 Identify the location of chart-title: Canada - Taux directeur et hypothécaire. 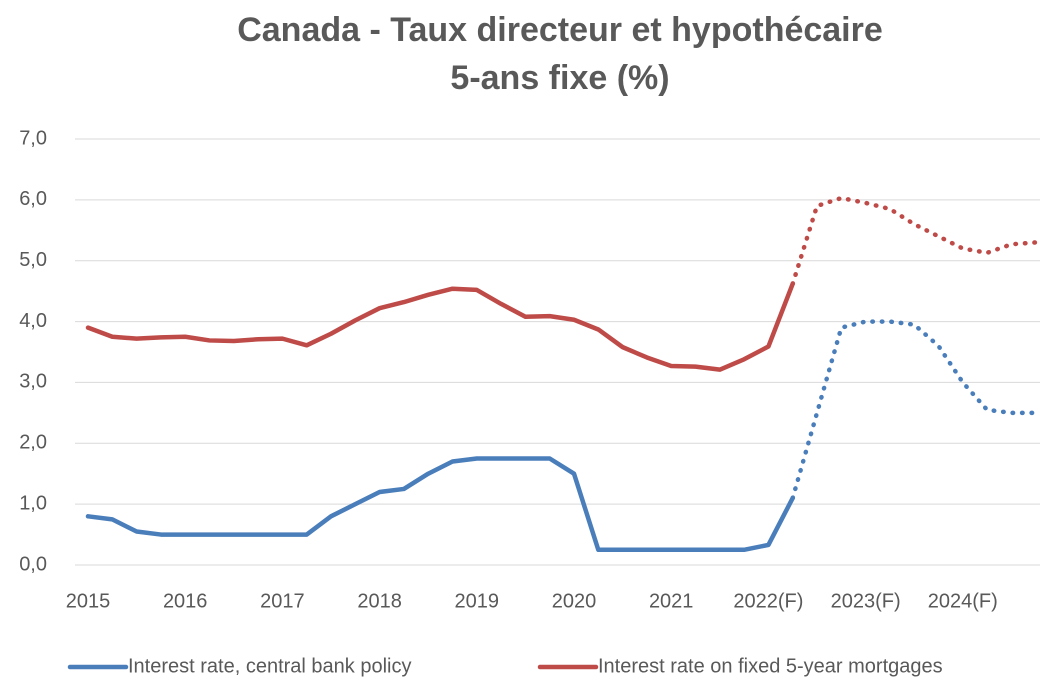
(560, 30).